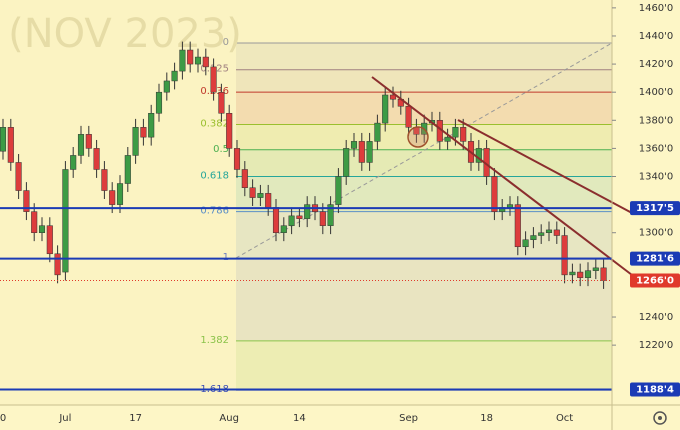  What do you see at coordinates (214, 340) in the screenshot?
I see `fib-label: 1.382` at bounding box center [214, 340].